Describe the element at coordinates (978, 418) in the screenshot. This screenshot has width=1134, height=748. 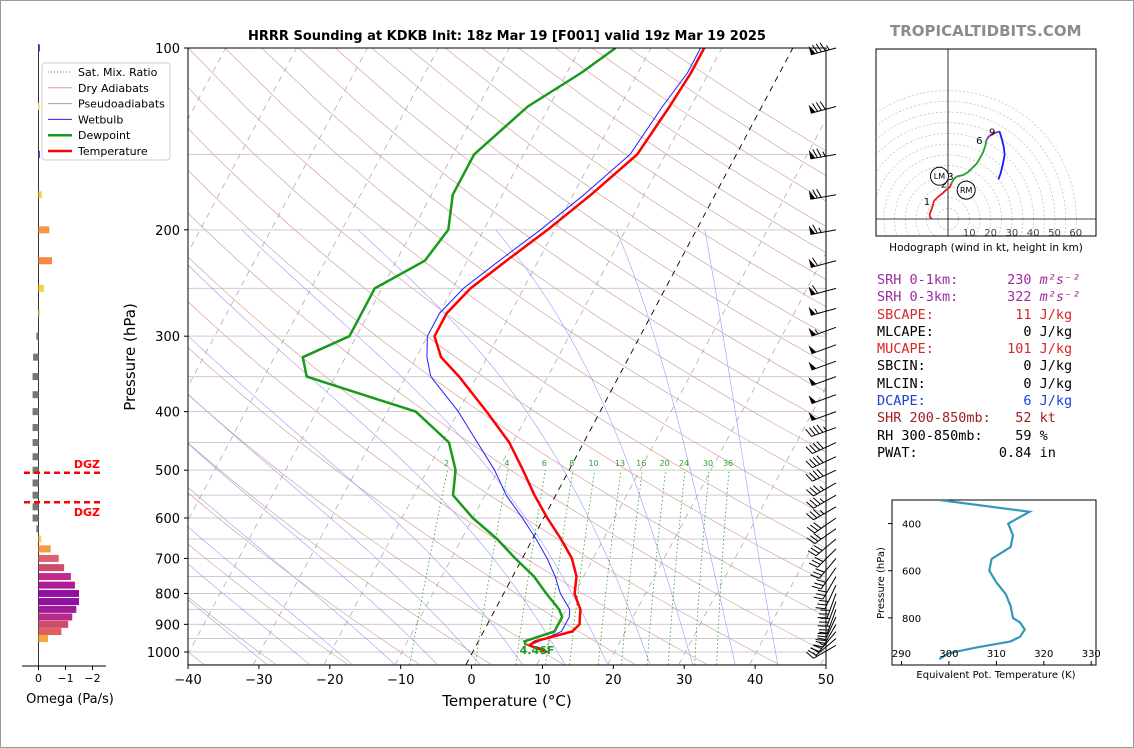
I see `index-row: SHR 200-850mb: 52 kt` at that location.